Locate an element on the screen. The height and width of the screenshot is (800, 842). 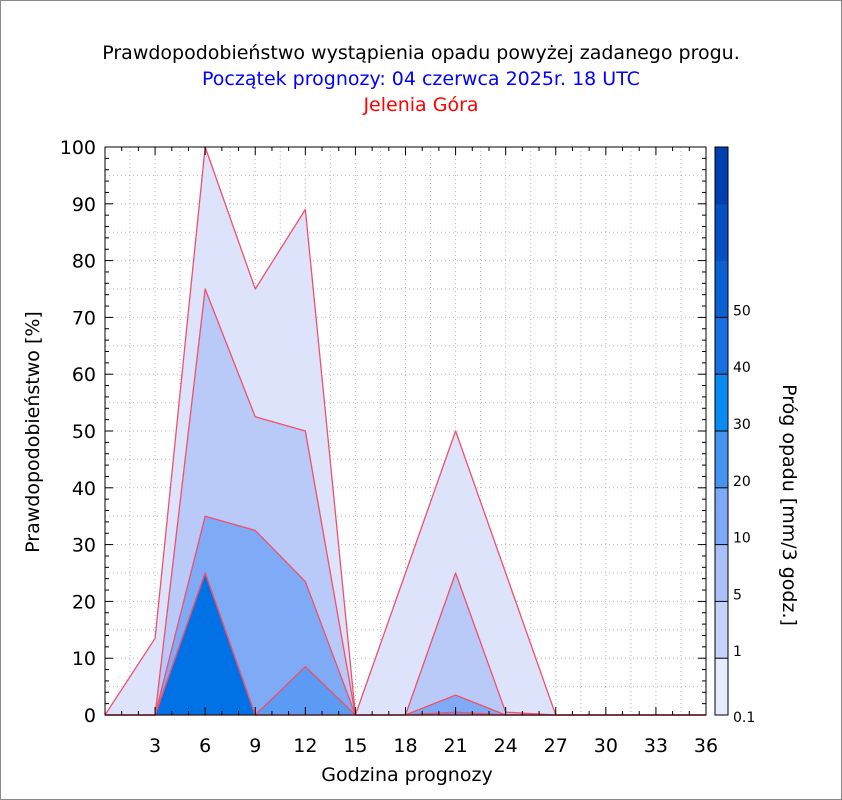
x-tick-label: 12 is located at coordinates (305, 746).